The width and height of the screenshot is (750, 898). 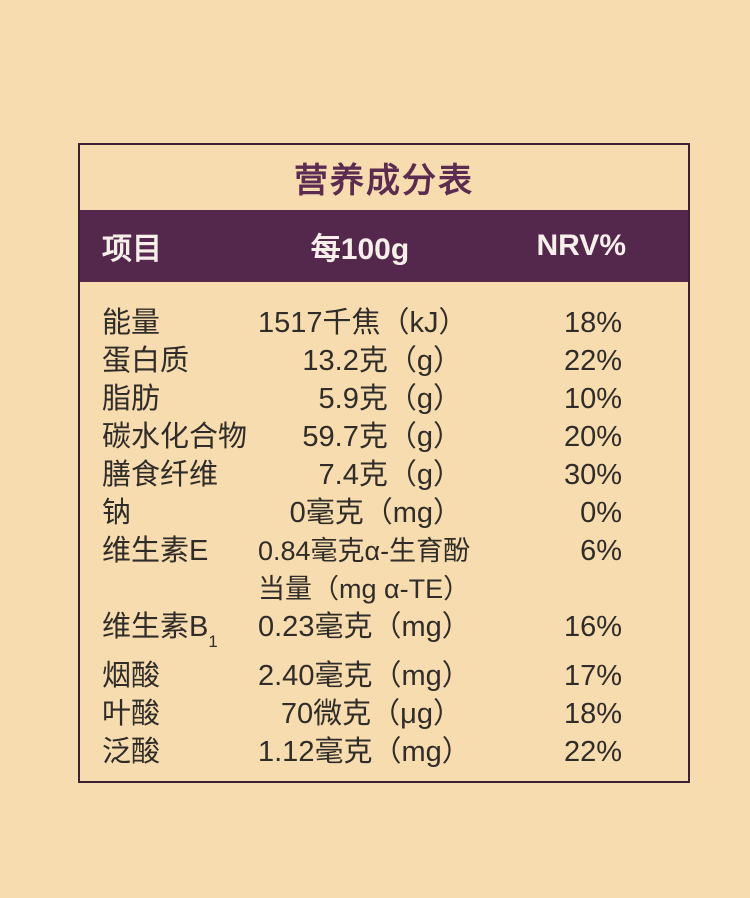 I want to click on table-row: 蛋白质 13.2克（g） 22%, so click(x=384, y=361).